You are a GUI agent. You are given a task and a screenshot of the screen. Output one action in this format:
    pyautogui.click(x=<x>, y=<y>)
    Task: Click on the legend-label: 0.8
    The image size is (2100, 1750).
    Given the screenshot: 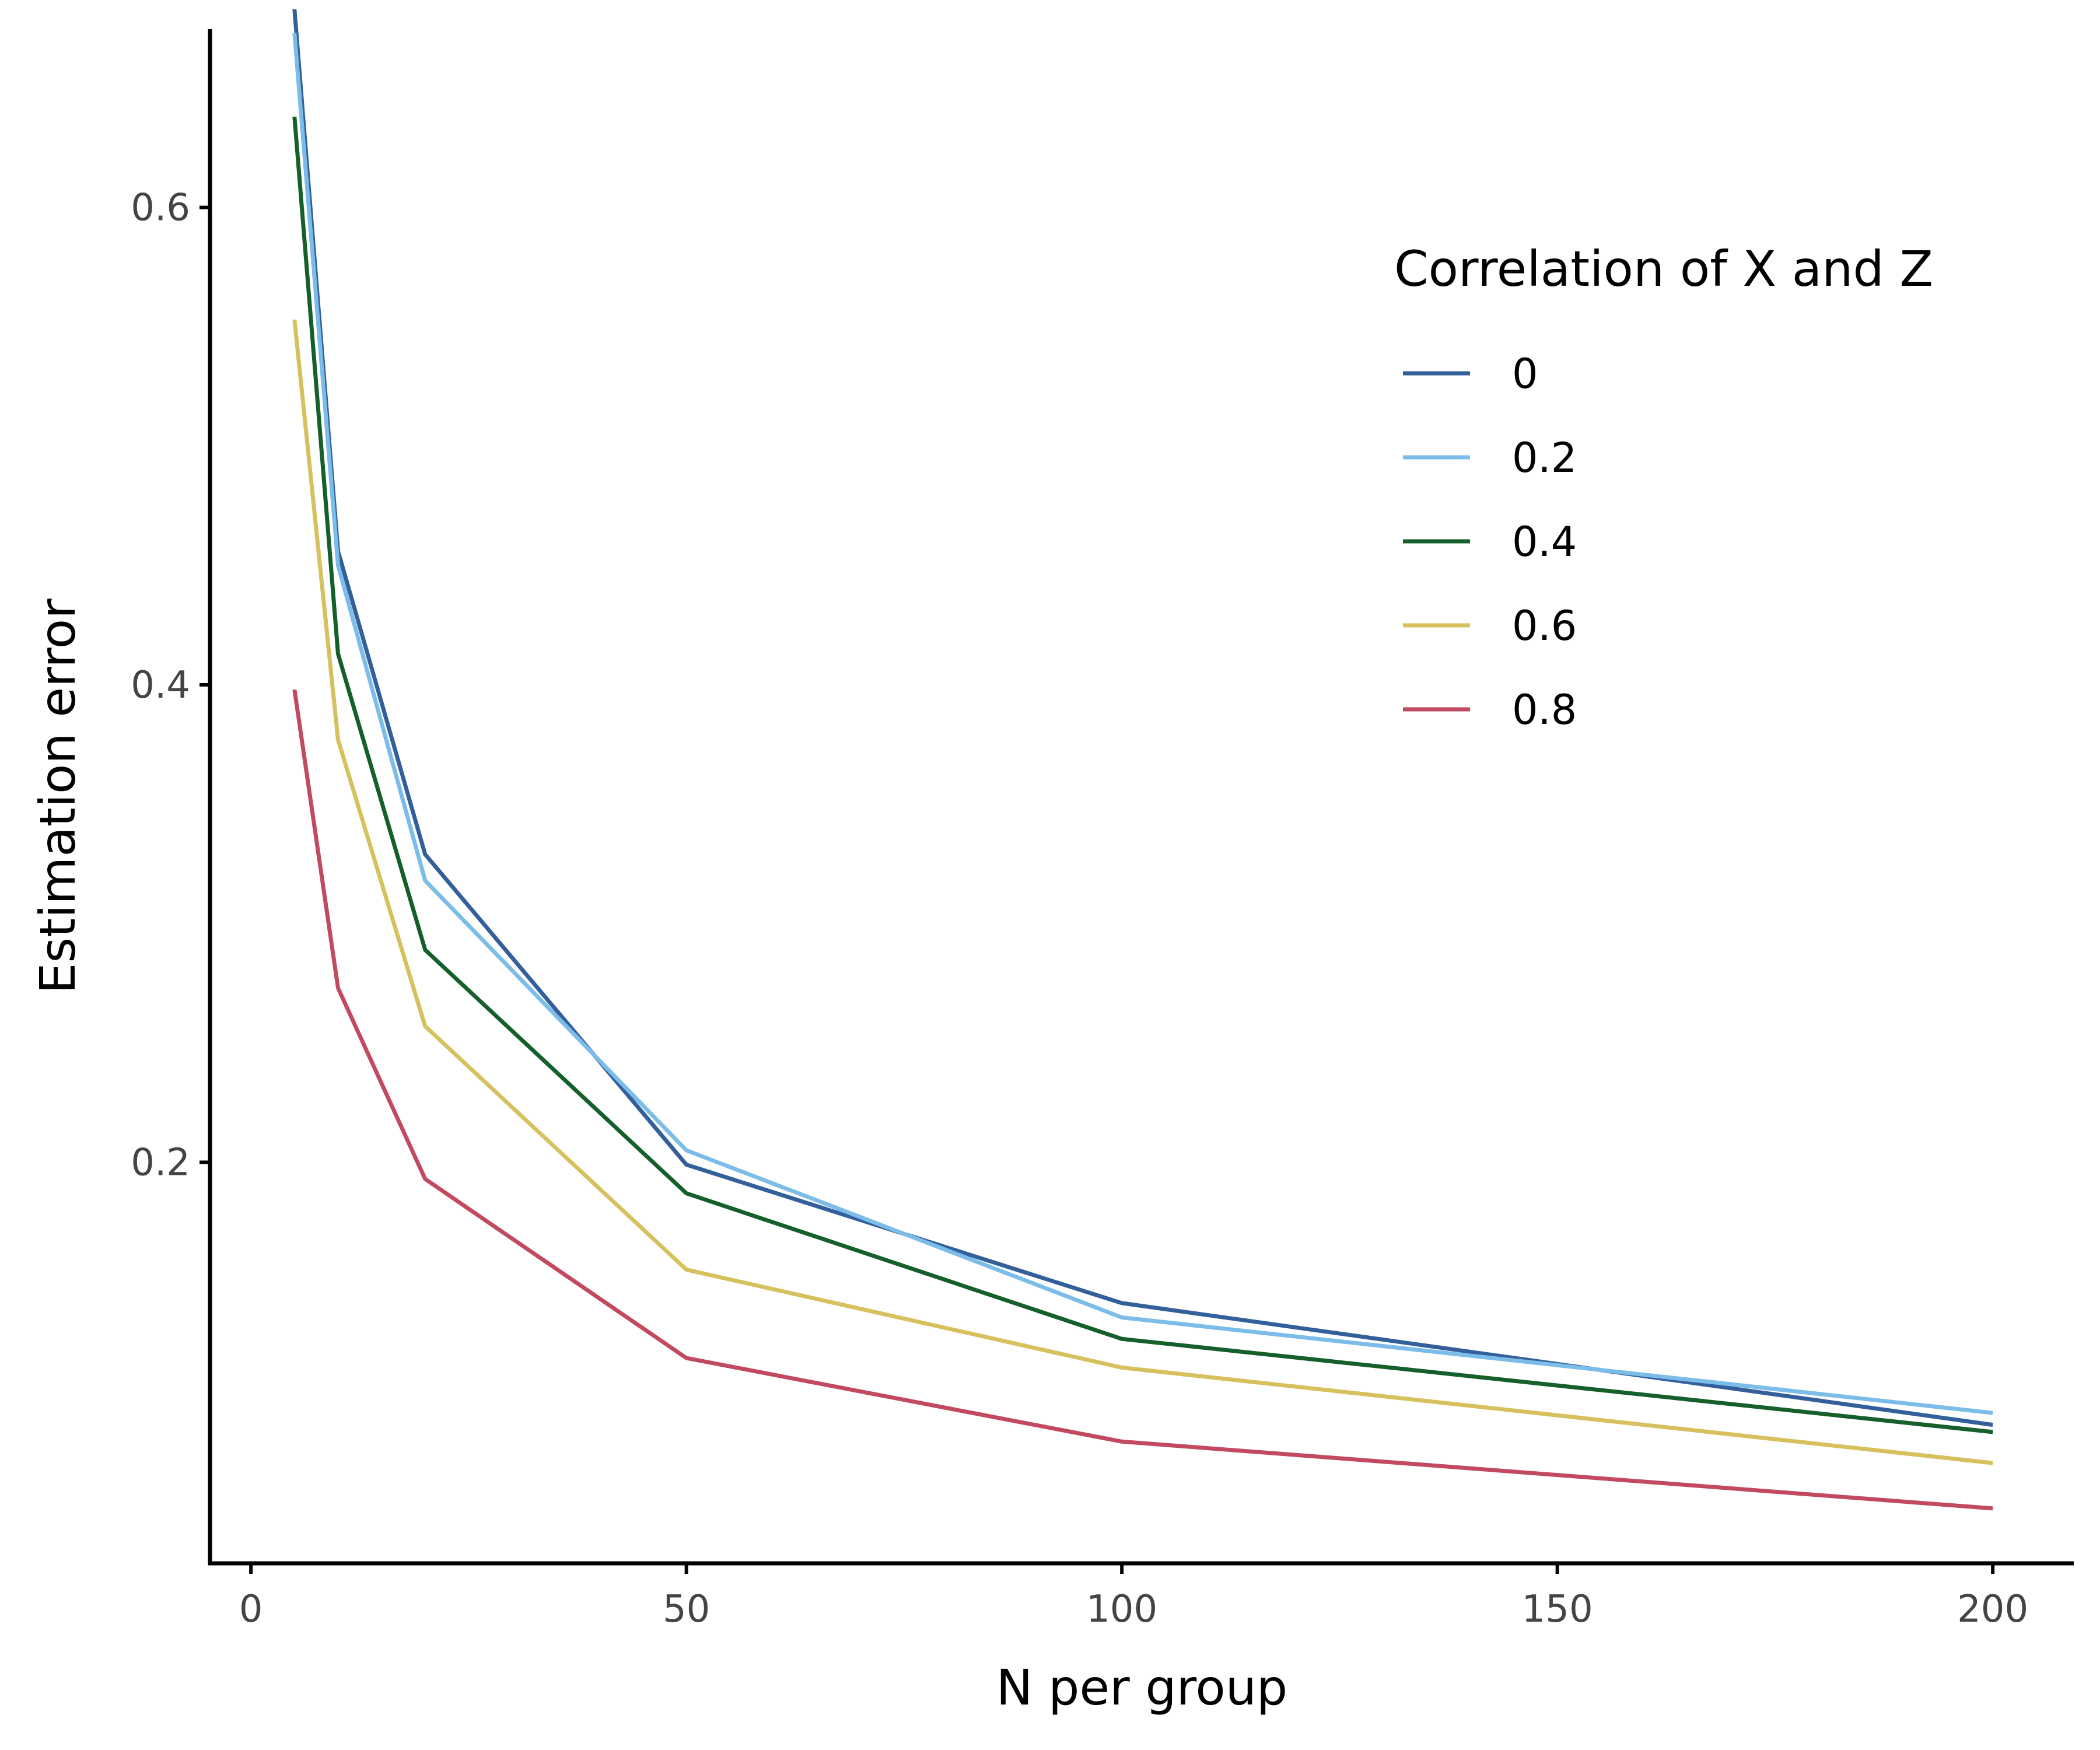 What is the action you would take?
    pyautogui.click(x=1545, y=710)
    